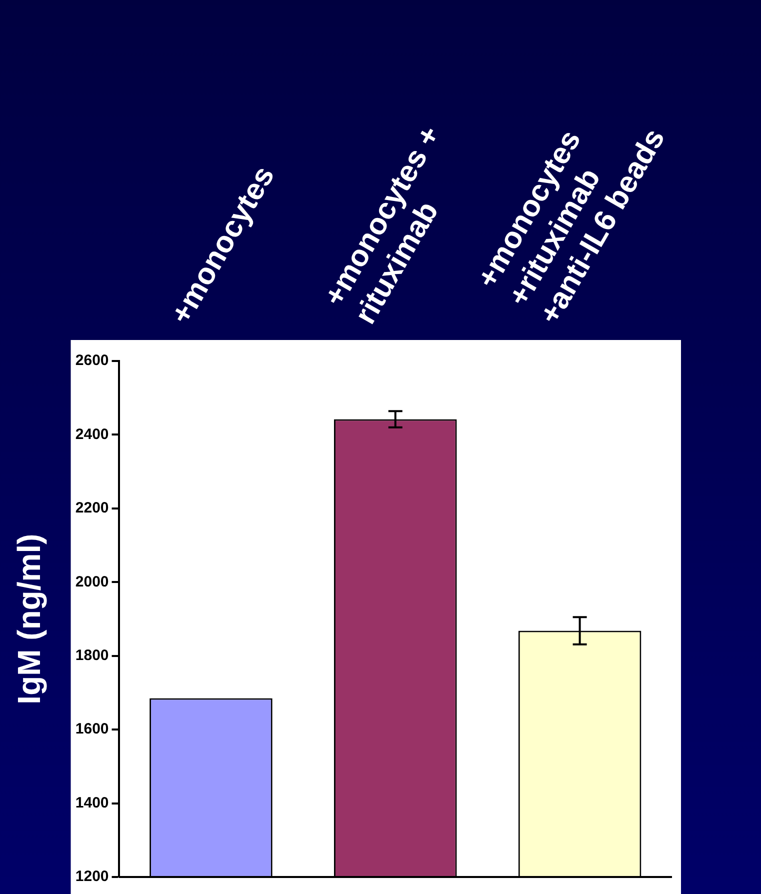 The image size is (761, 894). I want to click on y-tick-label: 2400, so click(92, 434).